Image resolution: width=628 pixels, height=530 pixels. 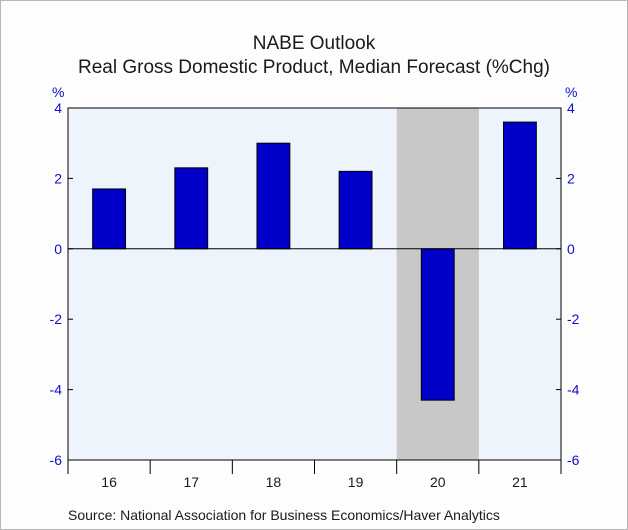 What do you see at coordinates (274, 482) in the screenshot?
I see `x-label-18: 18` at bounding box center [274, 482].